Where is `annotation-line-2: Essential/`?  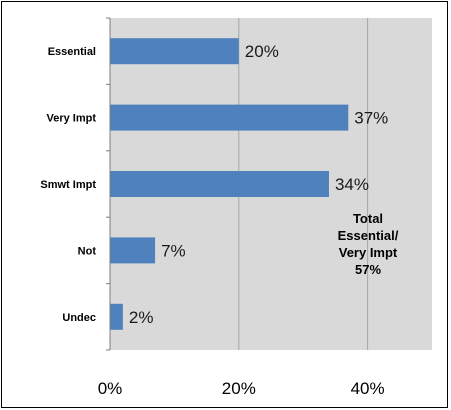 annotation-line-2: Essential/ is located at coordinates (368, 235).